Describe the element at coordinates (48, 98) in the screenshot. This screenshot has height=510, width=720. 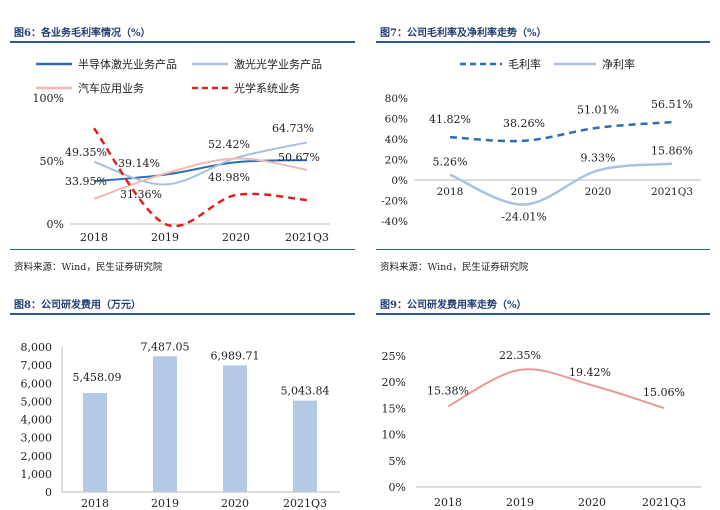
I see `fig6-ytick: 100%` at that location.